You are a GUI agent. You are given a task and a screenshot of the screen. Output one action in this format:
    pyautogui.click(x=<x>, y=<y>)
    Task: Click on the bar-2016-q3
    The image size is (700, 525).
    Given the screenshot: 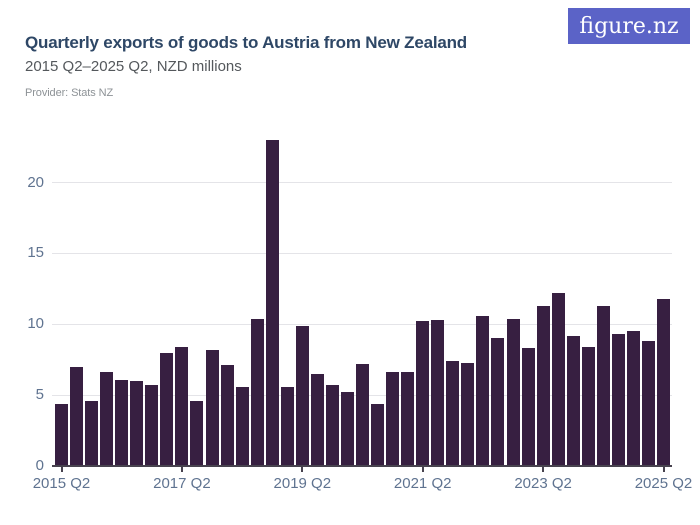 What is the action you would take?
    pyautogui.click(x=137, y=423)
    